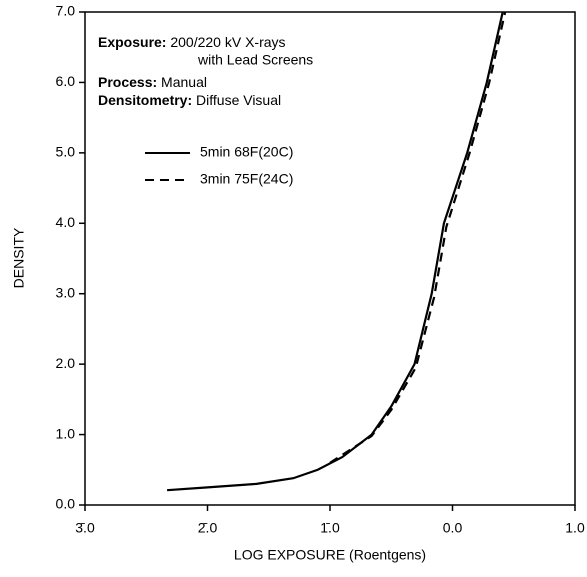  I want to click on annotation: with Lead Screens, so click(255, 60).